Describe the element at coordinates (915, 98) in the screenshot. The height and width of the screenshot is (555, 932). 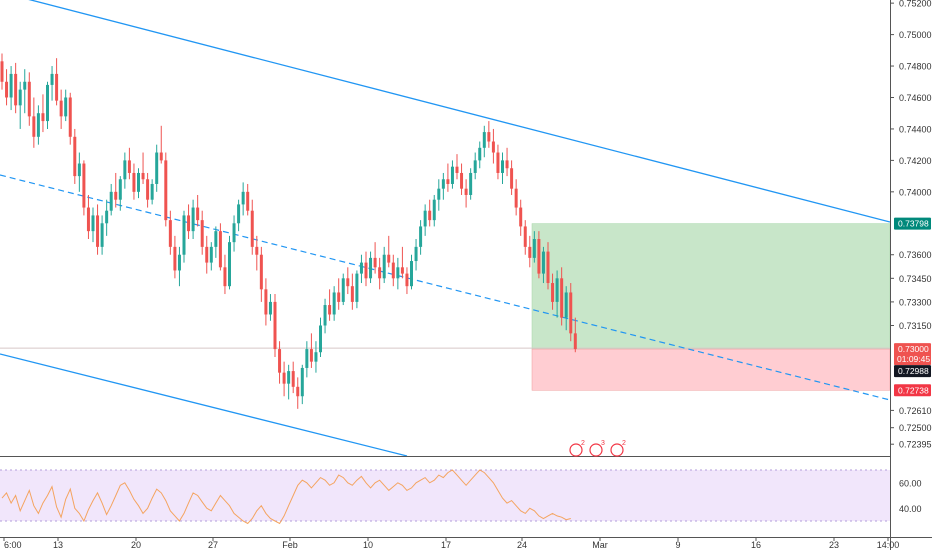
I see `price-tick-label: 0.74600` at that location.